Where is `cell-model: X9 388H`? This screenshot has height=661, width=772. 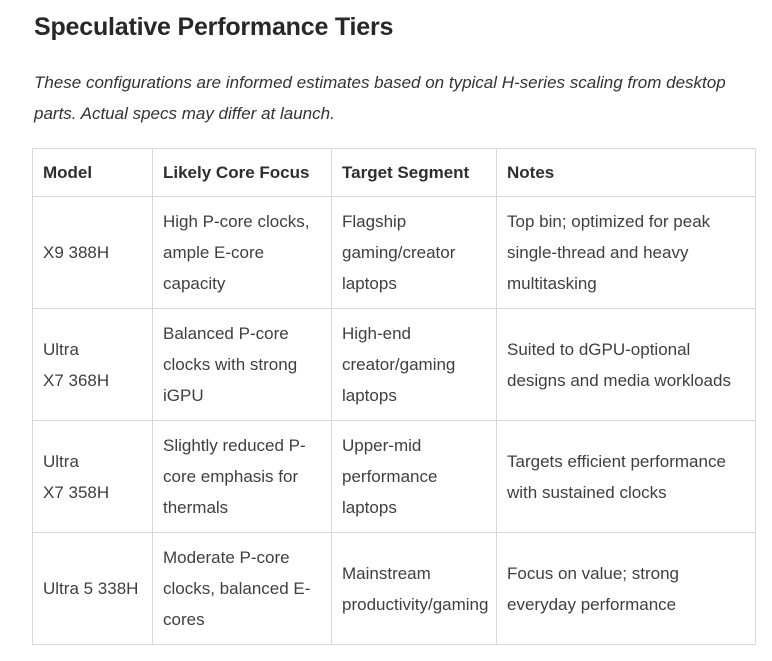
cell-model: X9 388H is located at coordinates (92, 252).